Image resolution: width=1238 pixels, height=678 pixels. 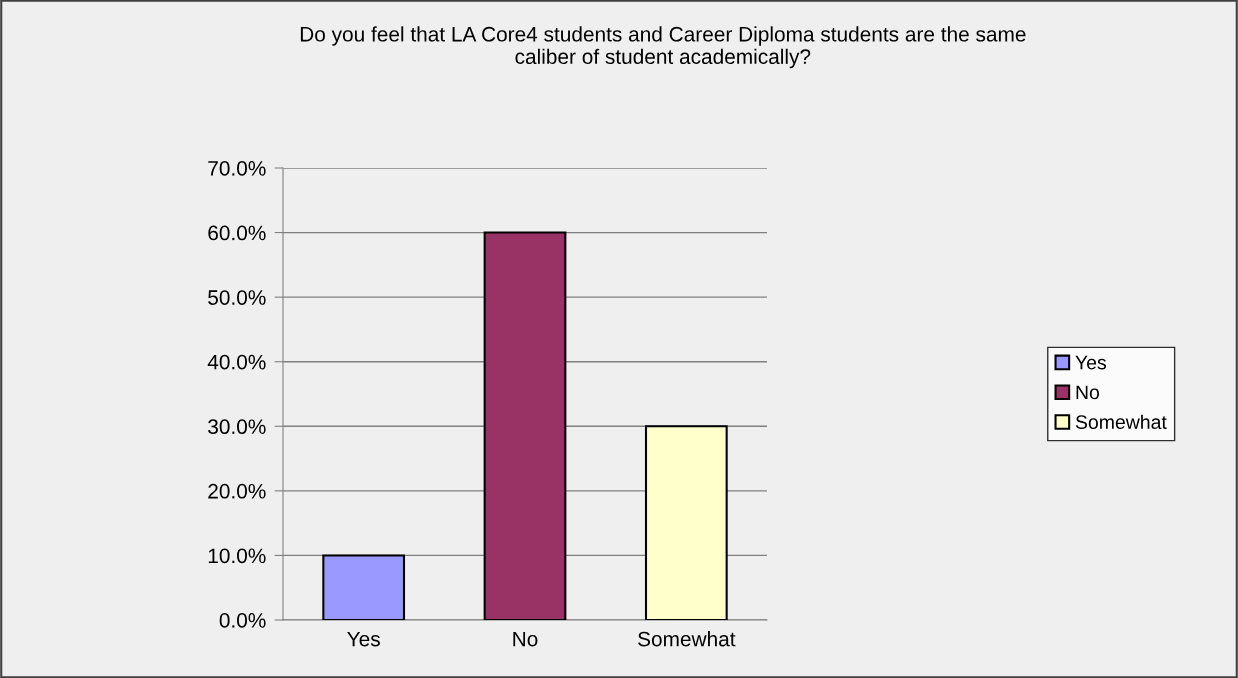 I want to click on x-tick-label: No, so click(x=525, y=639).